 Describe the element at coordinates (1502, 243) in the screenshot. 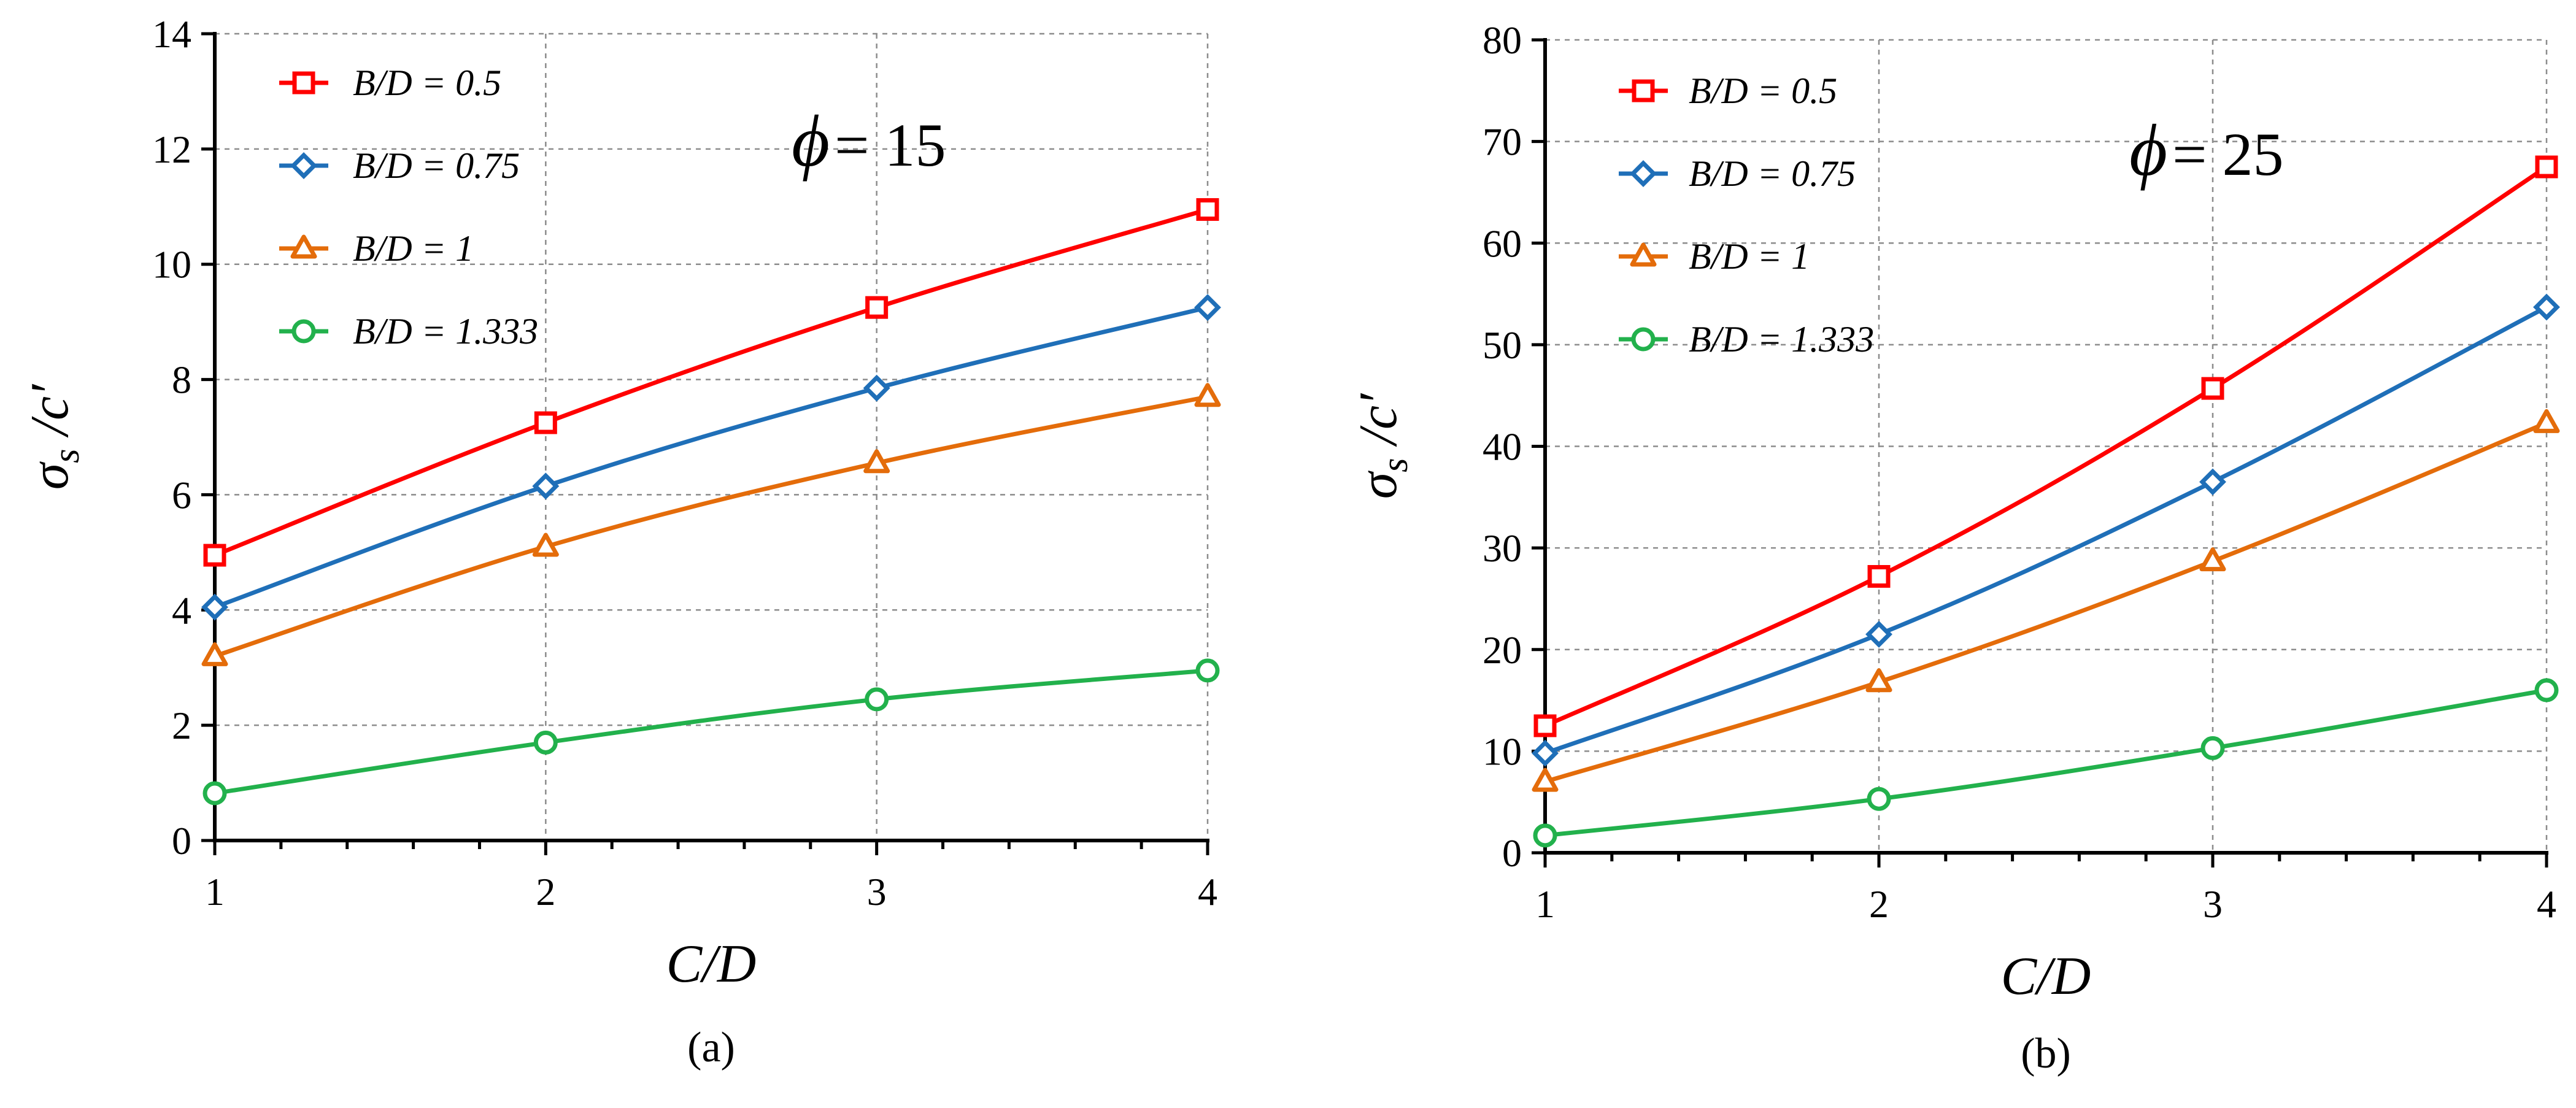

I see `y-tick-label: 60` at that location.